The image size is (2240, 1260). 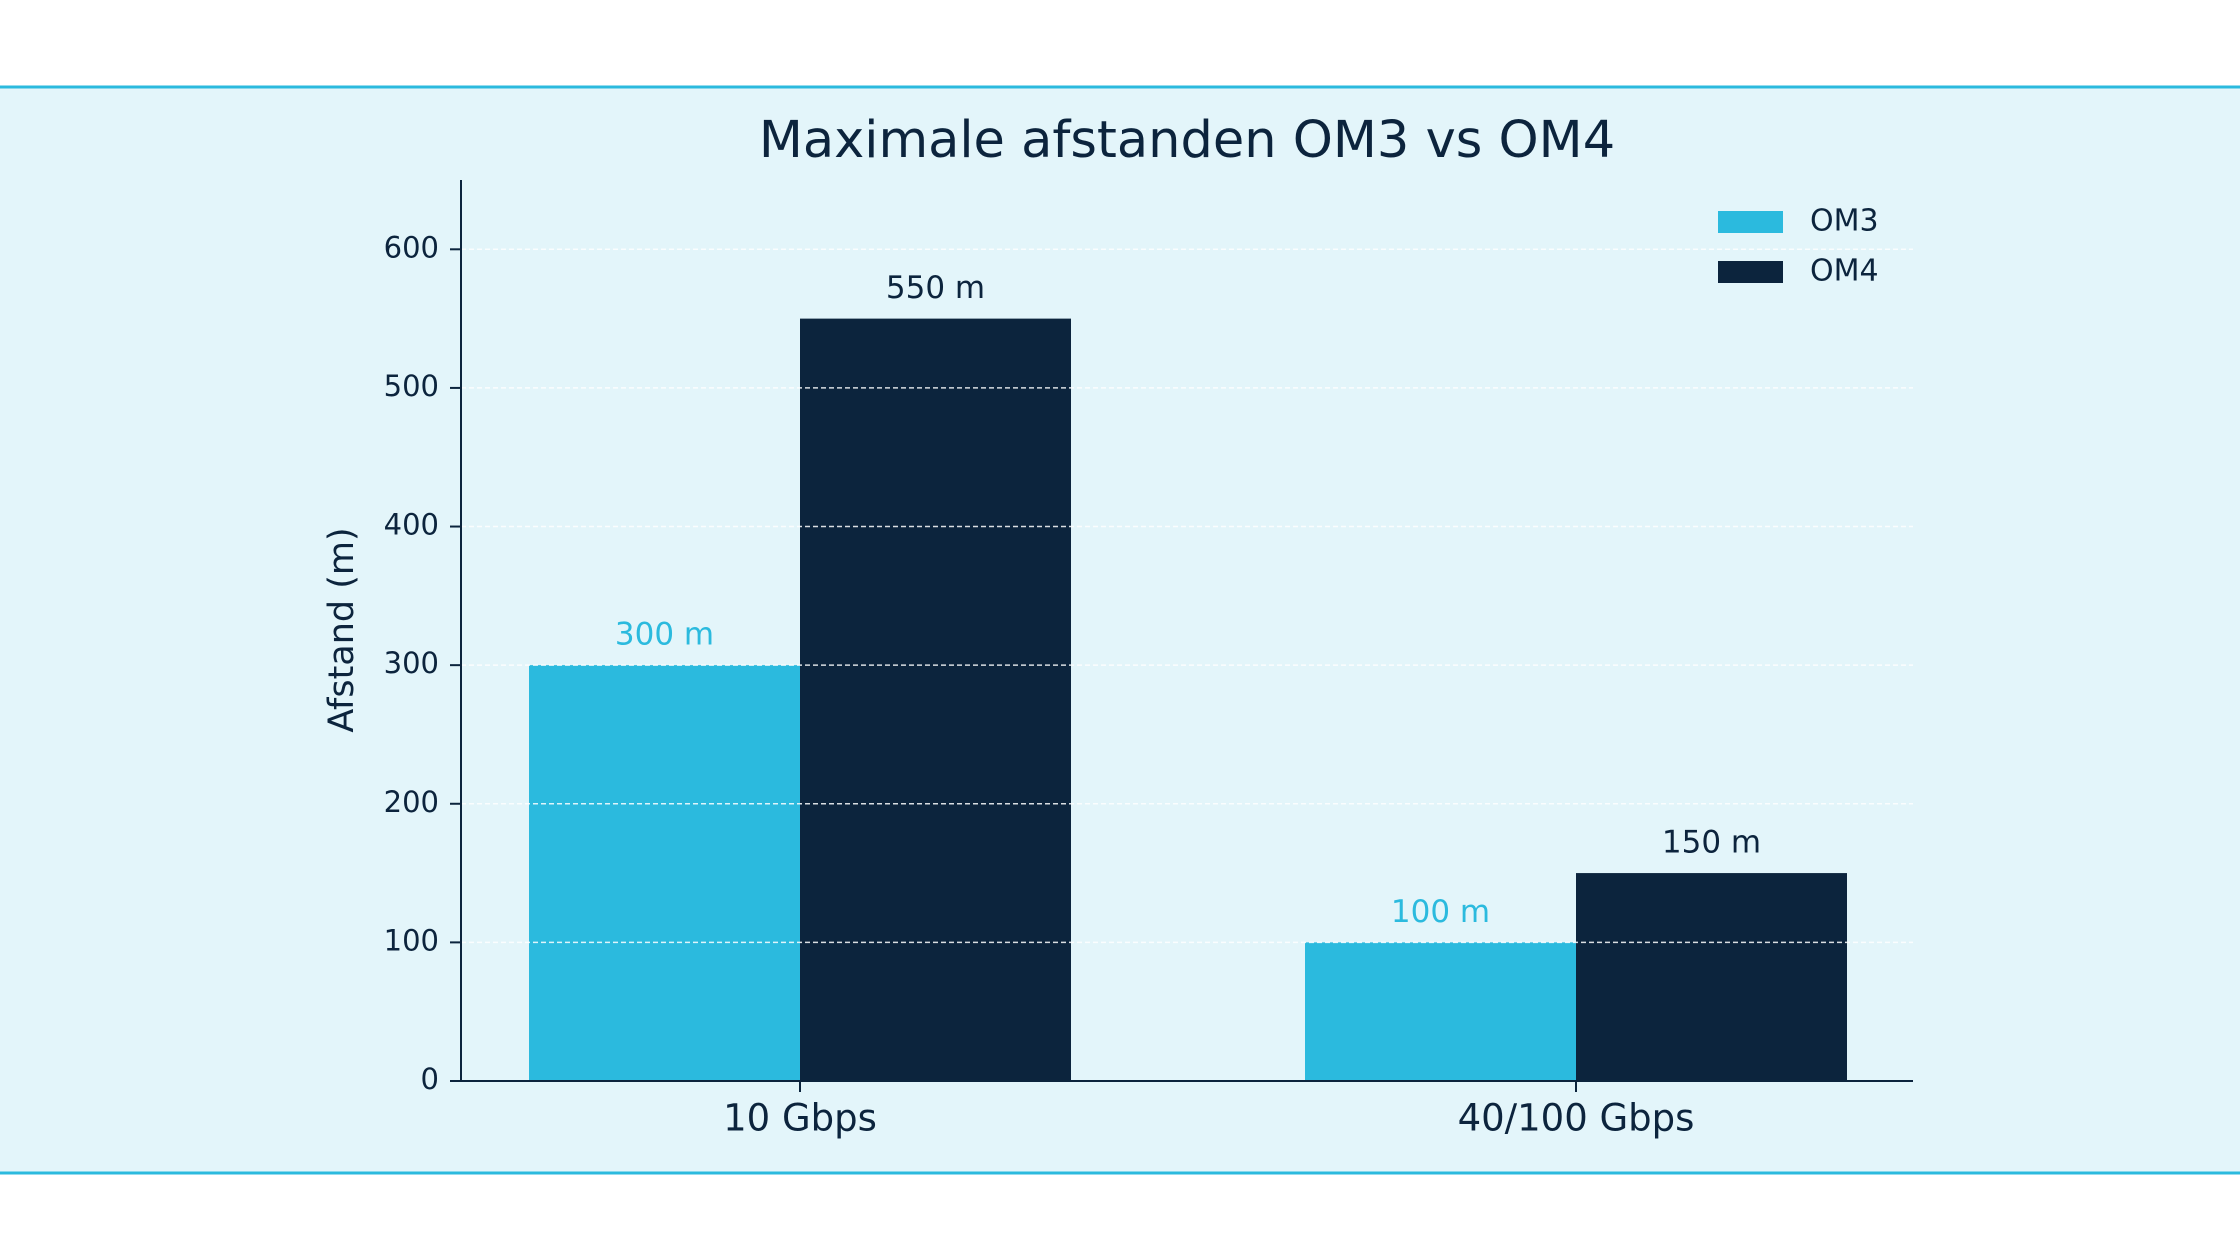 I want to click on y-tick-label: 0, so click(x=430, y=1079).